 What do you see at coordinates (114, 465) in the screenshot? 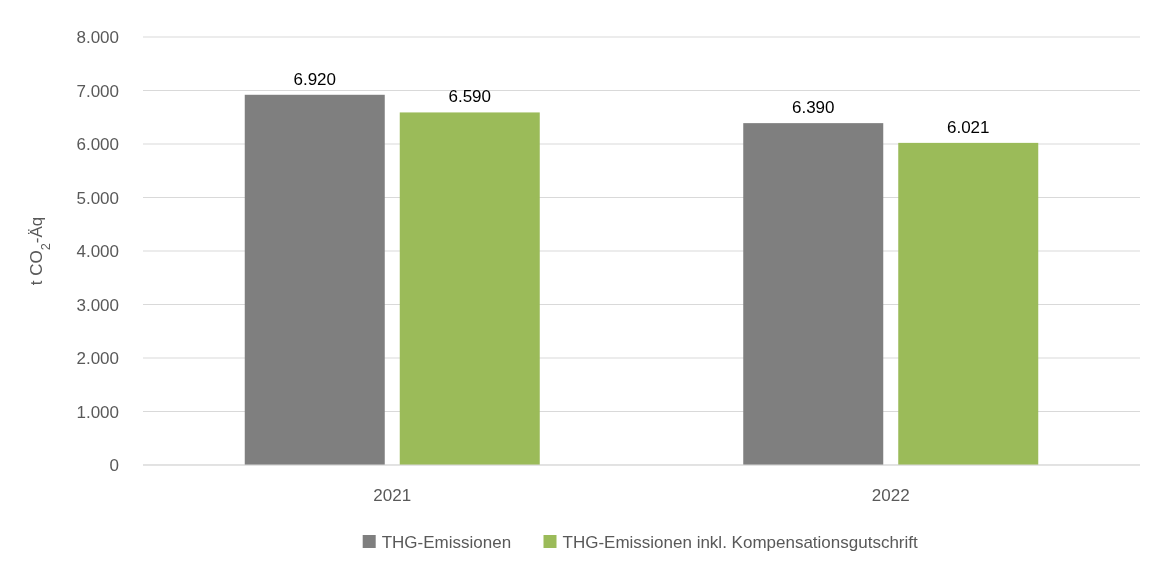
I see `y-tick-label: 0` at bounding box center [114, 465].